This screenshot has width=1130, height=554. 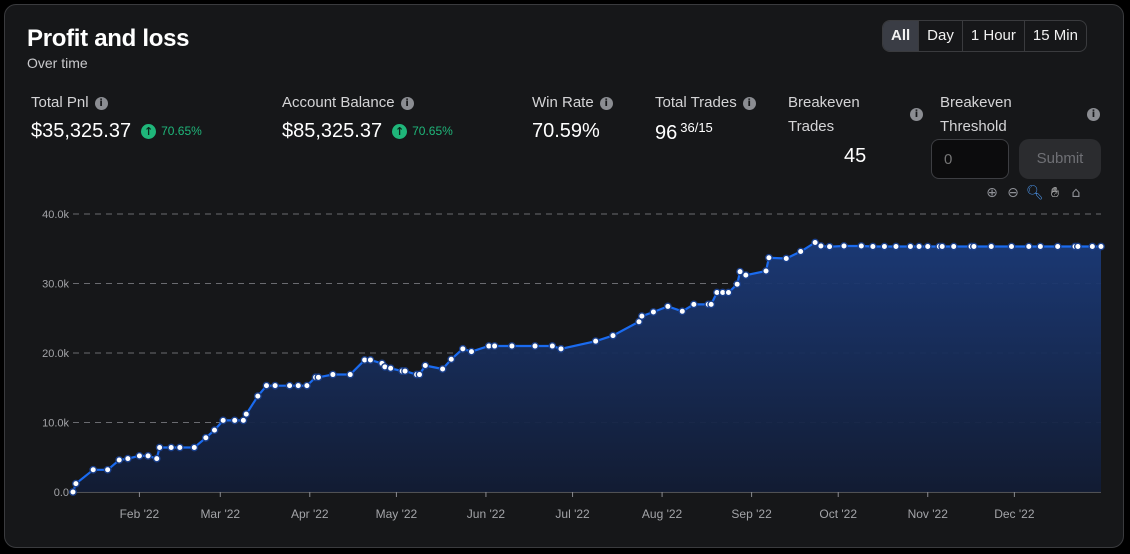 What do you see at coordinates (116, 131) in the screenshot?
I see `total-pnl-value-row: $35,325.37 ↑ 70.65%` at bounding box center [116, 131].